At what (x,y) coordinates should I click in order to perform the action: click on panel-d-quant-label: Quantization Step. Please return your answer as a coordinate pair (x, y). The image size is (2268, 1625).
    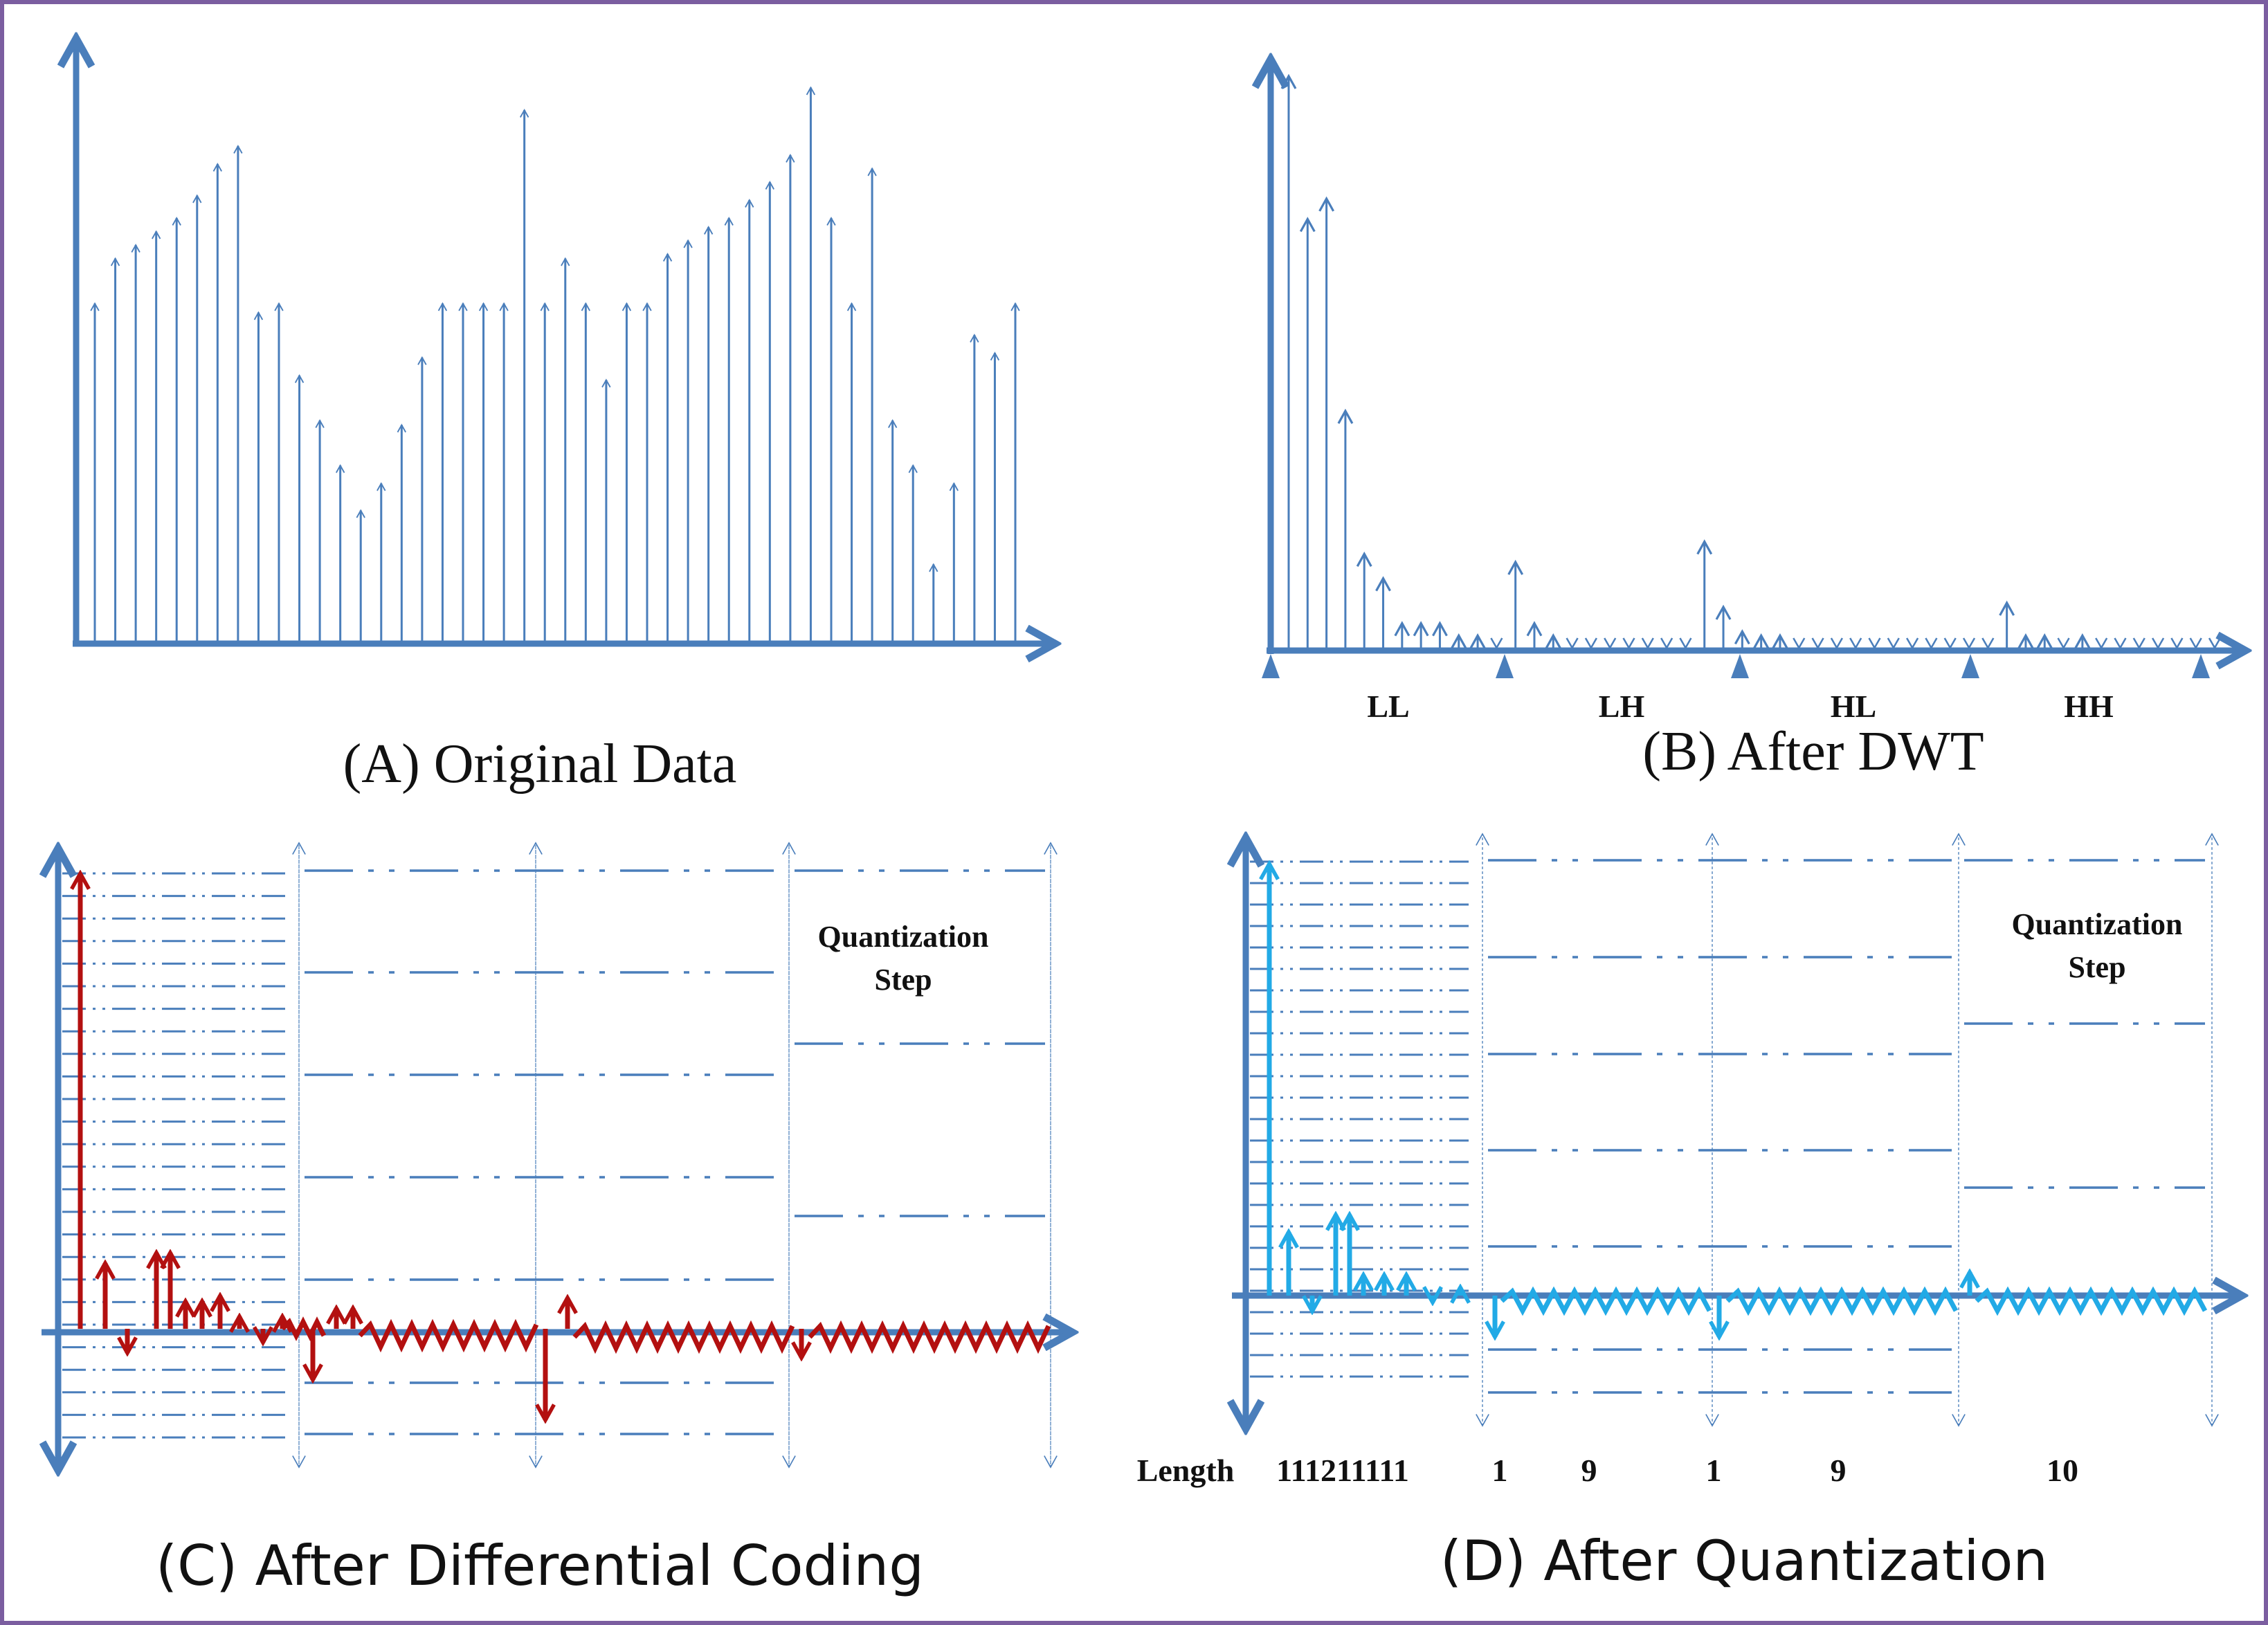
    Looking at the image, I should click on (2098, 945).